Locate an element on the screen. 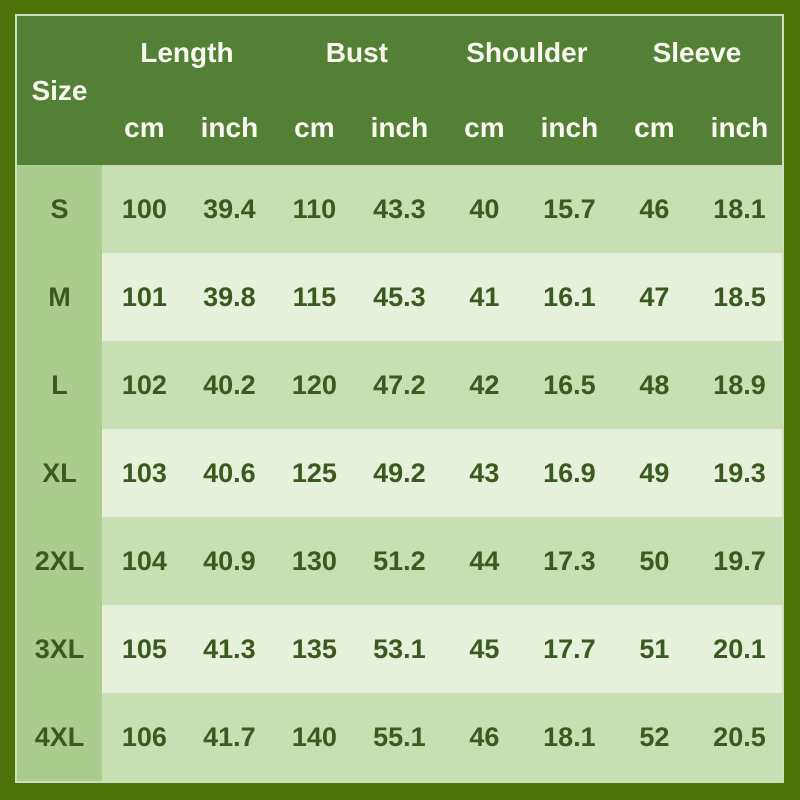 The image size is (800, 800). table-row-s: S 100 39.4 110 43.3 40 15.7 46 18.1 is located at coordinates (399, 209).